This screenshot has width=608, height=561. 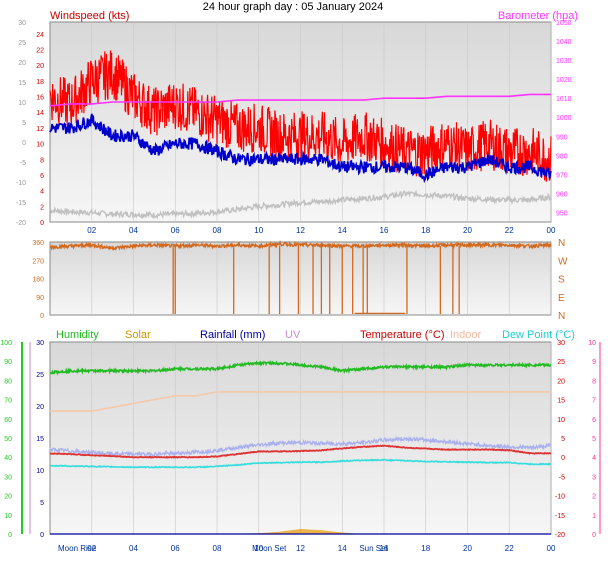 What do you see at coordinates (42, 176) in the screenshot?
I see `wind-axis-tick: 6` at bounding box center [42, 176].